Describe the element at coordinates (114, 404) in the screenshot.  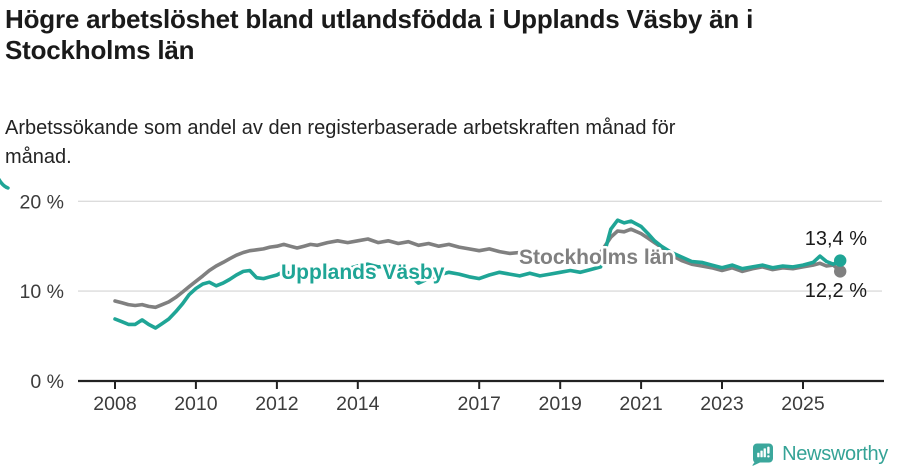
I see `x-tick-label-2008: 2008` at that location.